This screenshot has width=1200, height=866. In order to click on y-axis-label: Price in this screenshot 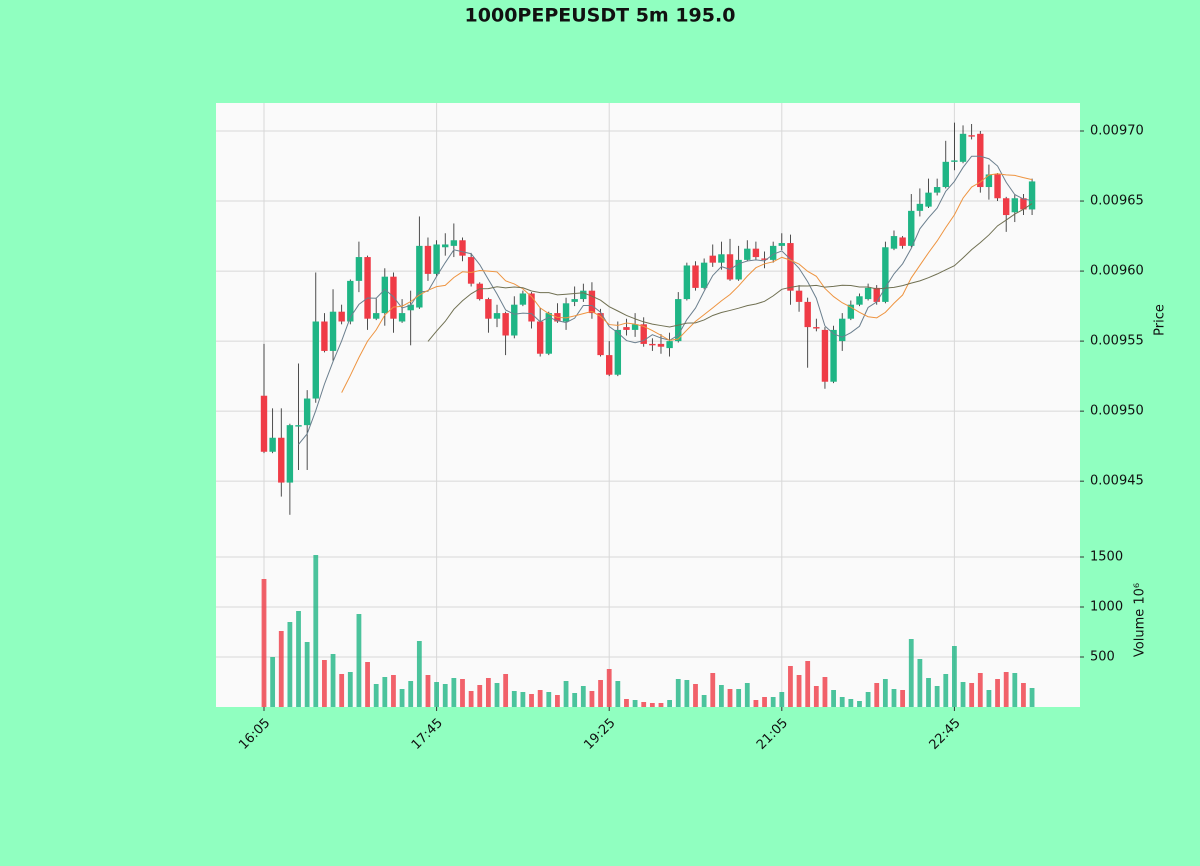, I will do `click(1160, 320)`.